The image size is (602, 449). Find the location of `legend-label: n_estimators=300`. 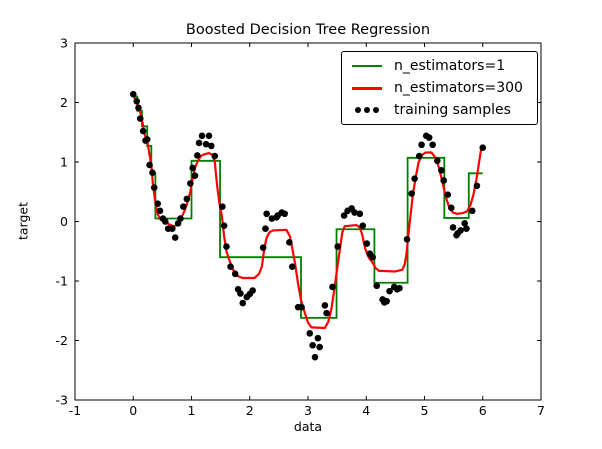

legend-label: n_estimators=300 is located at coordinates (458, 88).